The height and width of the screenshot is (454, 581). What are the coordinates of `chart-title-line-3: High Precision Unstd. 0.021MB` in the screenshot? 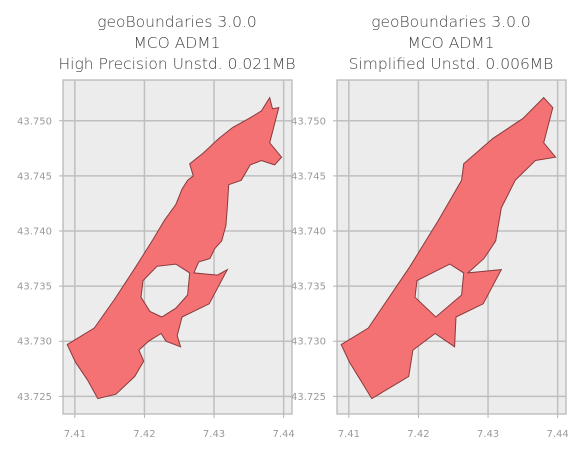 It's located at (176, 64).